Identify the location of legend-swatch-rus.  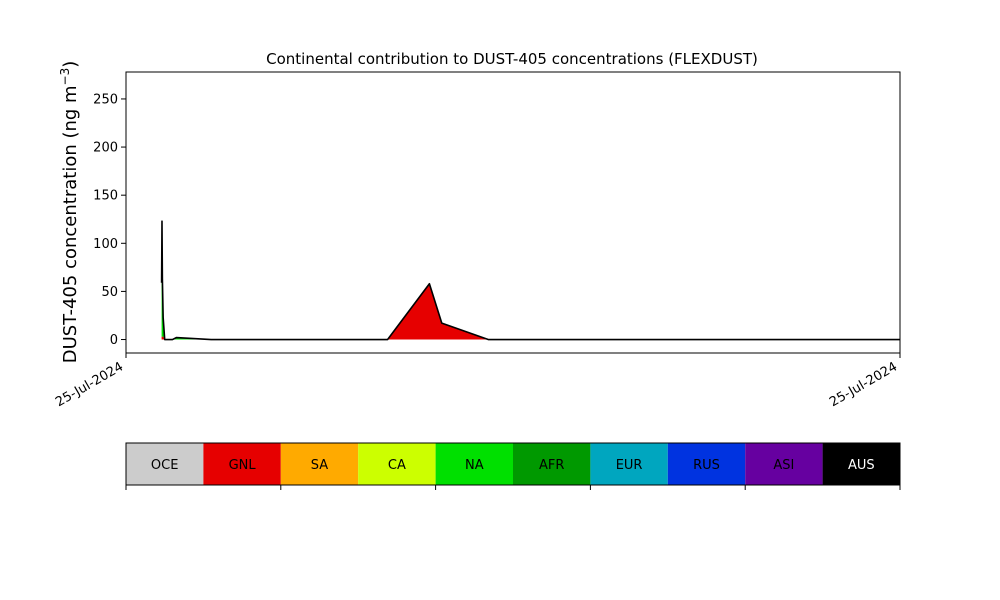
(706, 464).